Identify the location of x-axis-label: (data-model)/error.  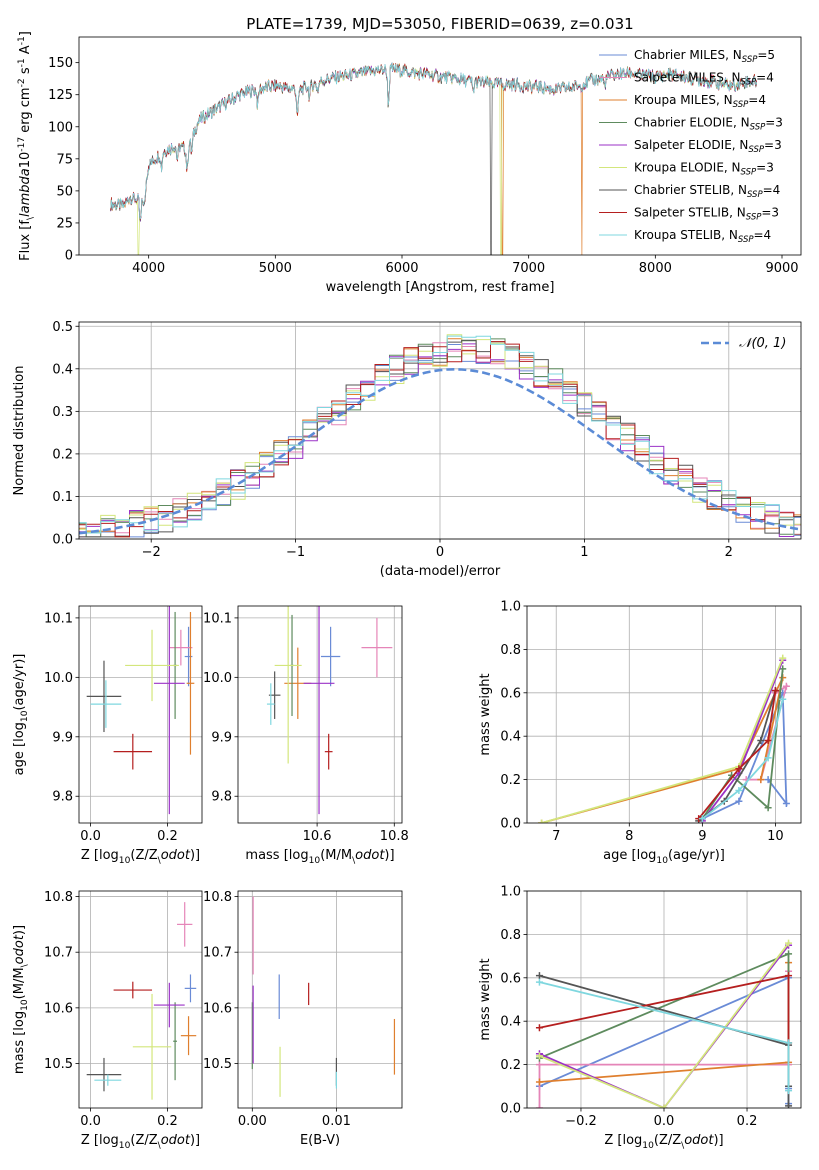
(440, 571).